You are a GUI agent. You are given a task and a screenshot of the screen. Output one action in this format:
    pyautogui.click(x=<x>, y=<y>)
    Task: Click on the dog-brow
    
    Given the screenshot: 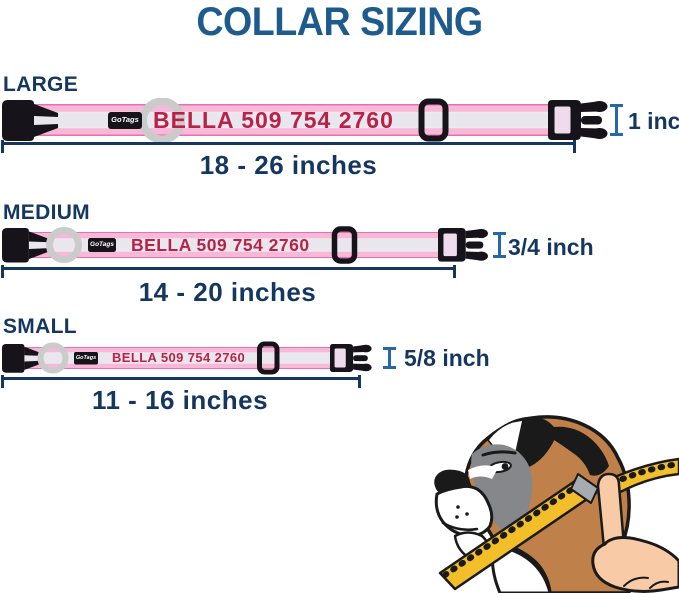 What is the action you would take?
    pyautogui.click(x=499, y=453)
    